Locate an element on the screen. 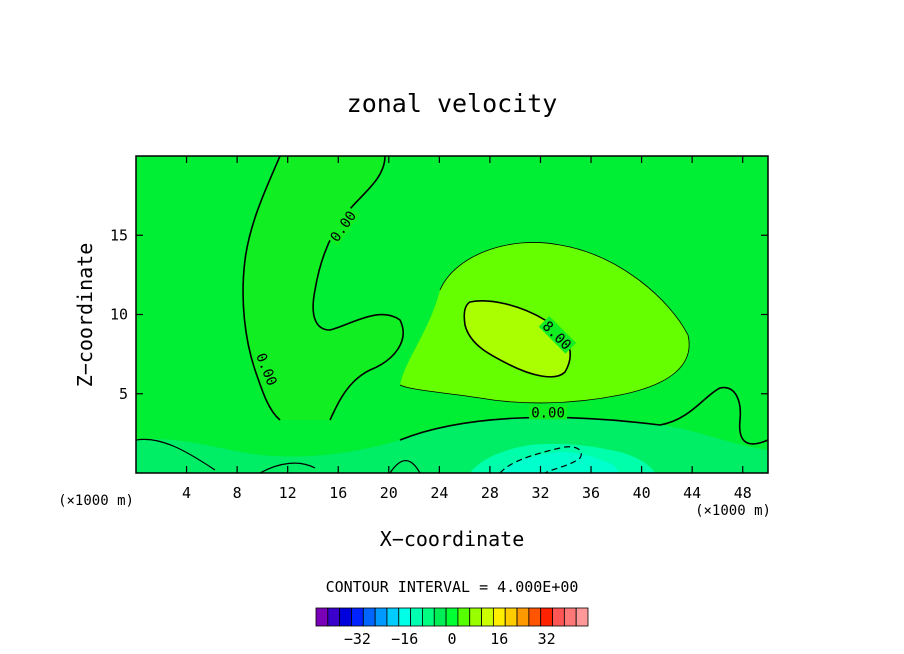  x-tick-label: 36 is located at coordinates (591, 493).